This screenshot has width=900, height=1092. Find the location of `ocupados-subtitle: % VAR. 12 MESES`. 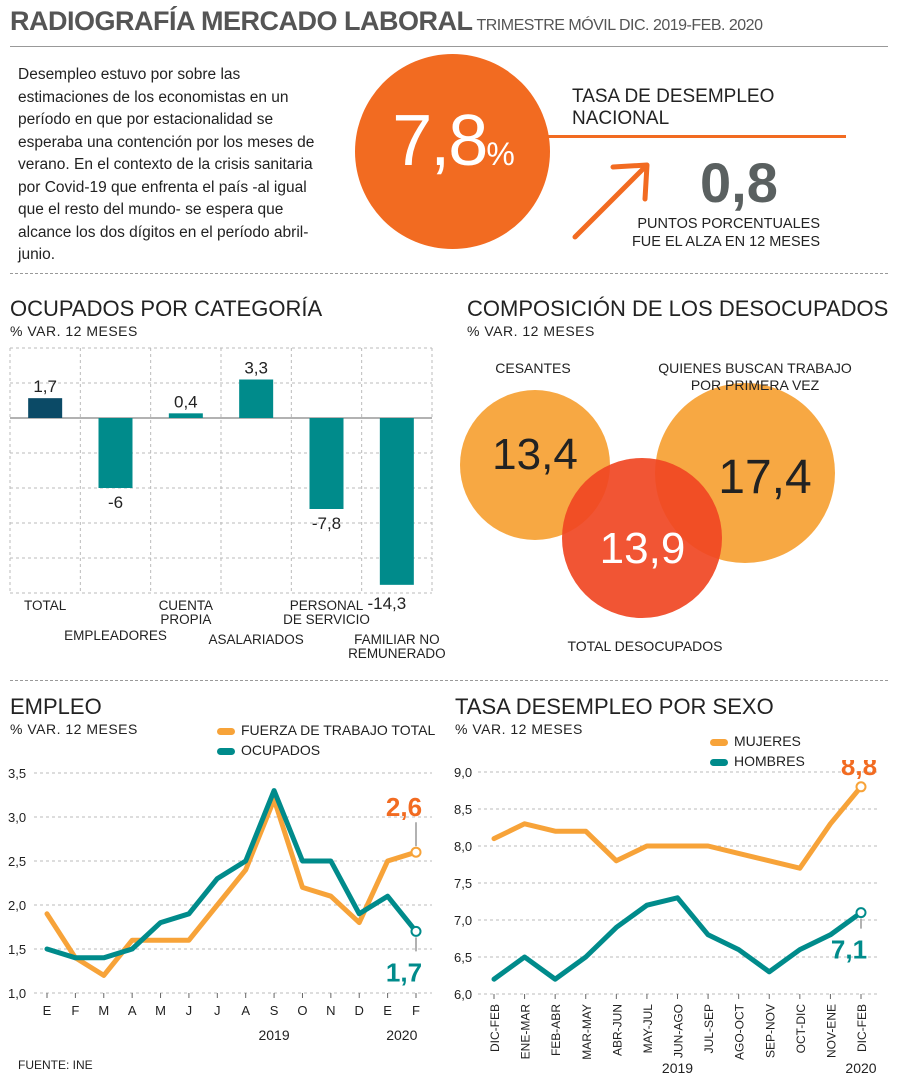

ocupados-subtitle: % VAR. 12 MESES is located at coordinates (74, 331).